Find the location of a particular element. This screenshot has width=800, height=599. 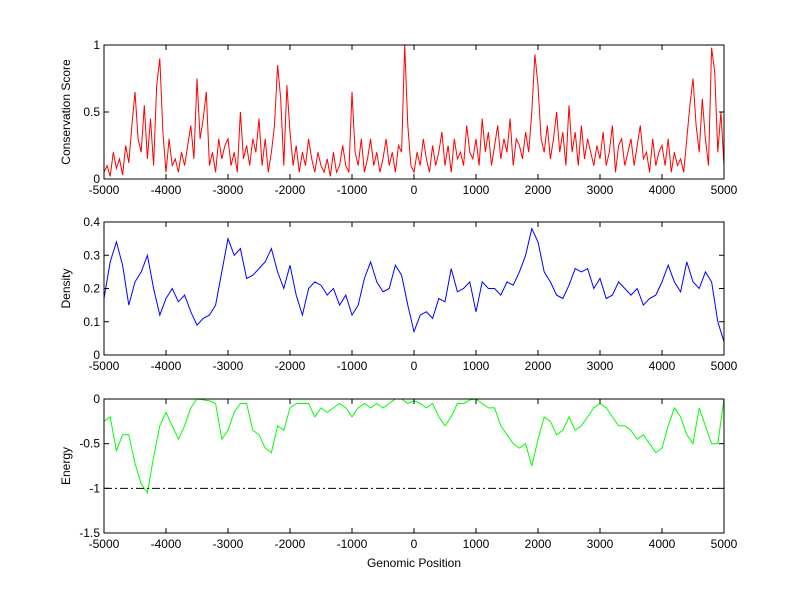

y-tick-label: 0.2 is located at coordinates (91, 289).